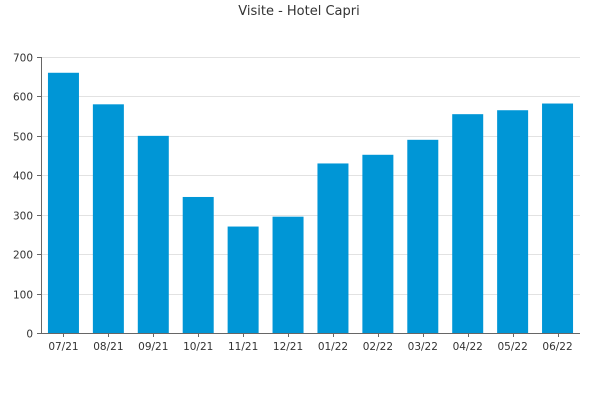  I want to click on x-tick-label: 05/22, so click(512, 347).